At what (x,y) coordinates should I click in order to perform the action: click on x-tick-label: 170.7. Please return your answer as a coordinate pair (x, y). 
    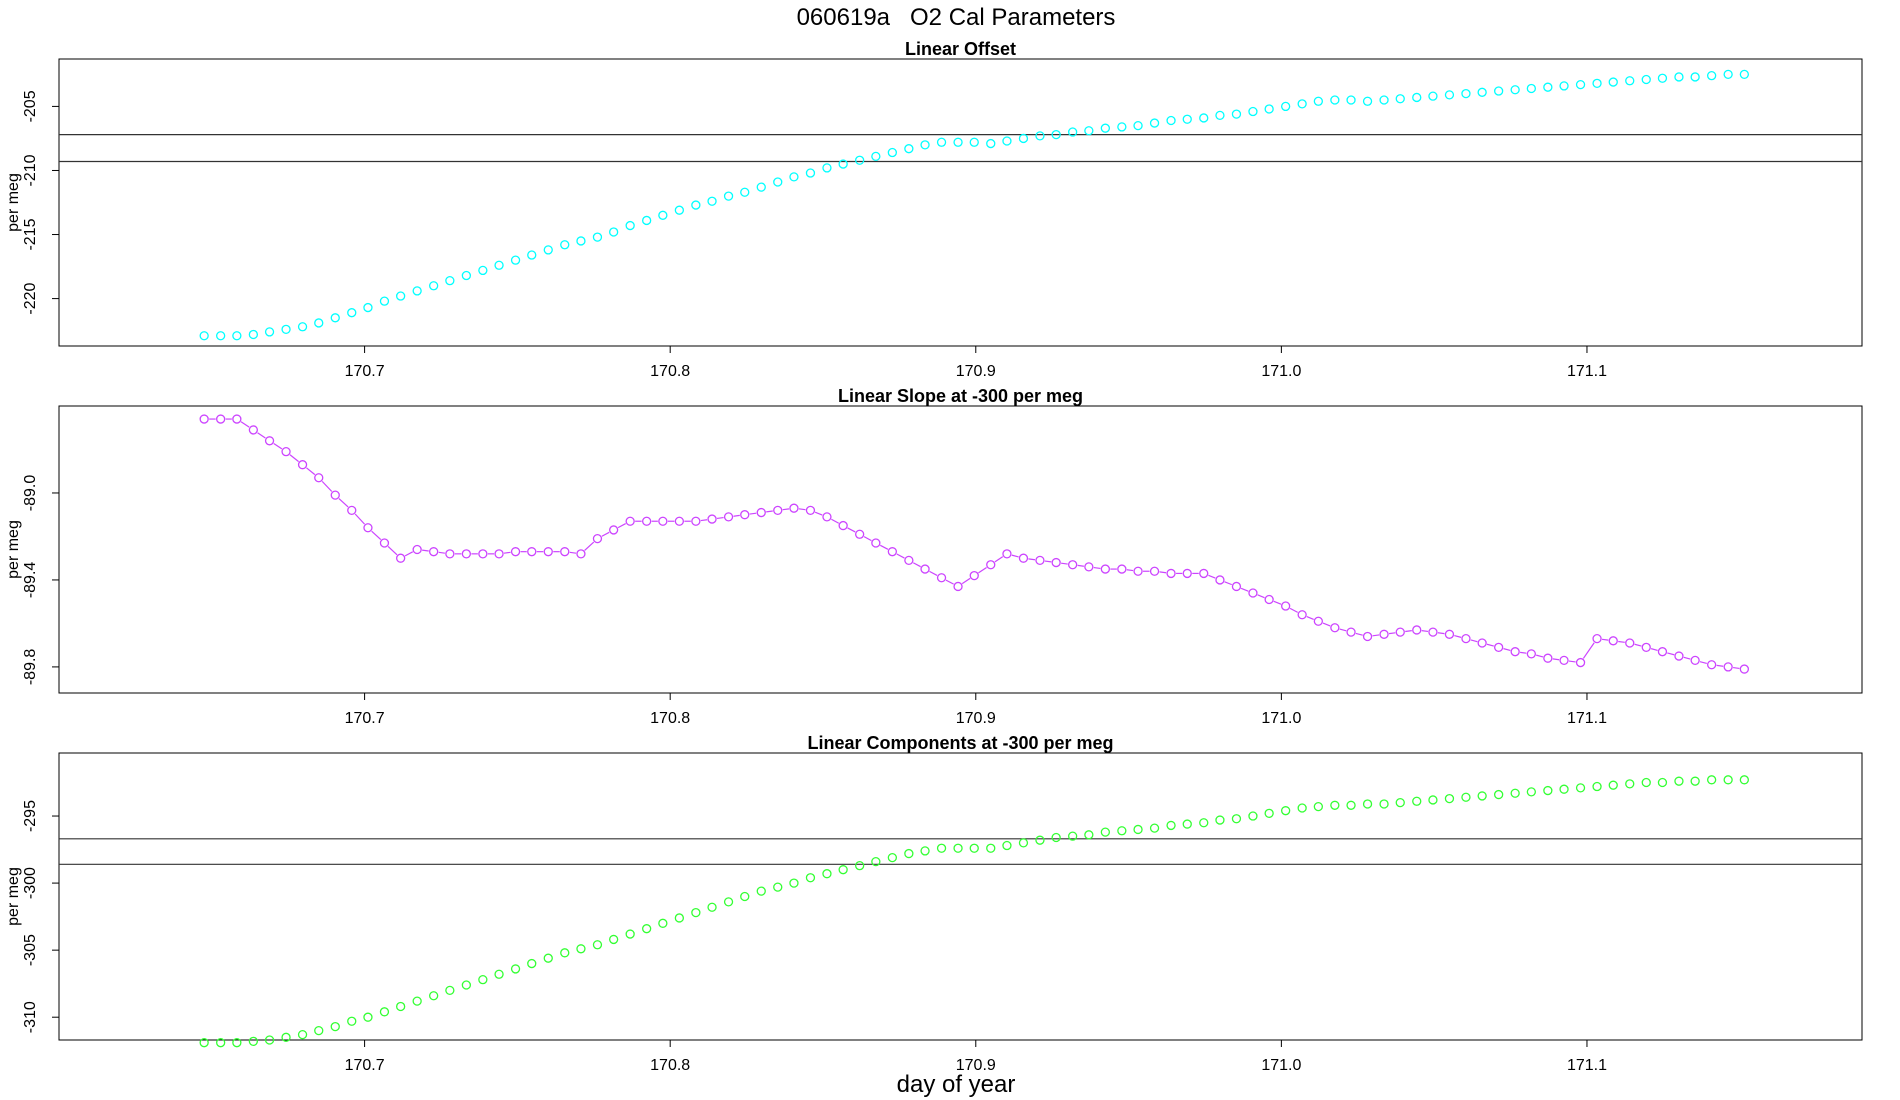
    Looking at the image, I should click on (365, 1065).